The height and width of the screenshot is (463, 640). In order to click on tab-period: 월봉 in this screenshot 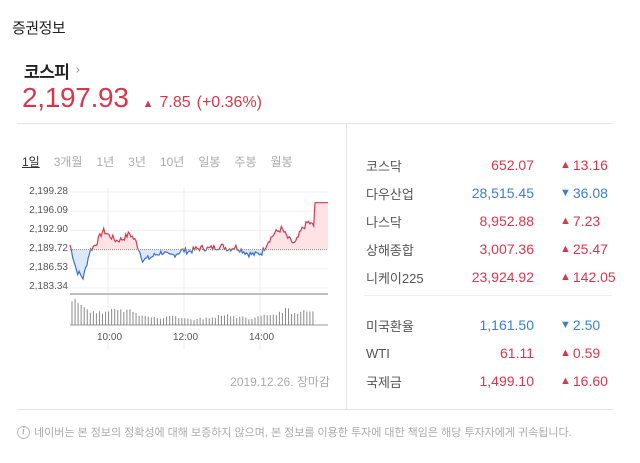, I will do `click(281, 162)`.